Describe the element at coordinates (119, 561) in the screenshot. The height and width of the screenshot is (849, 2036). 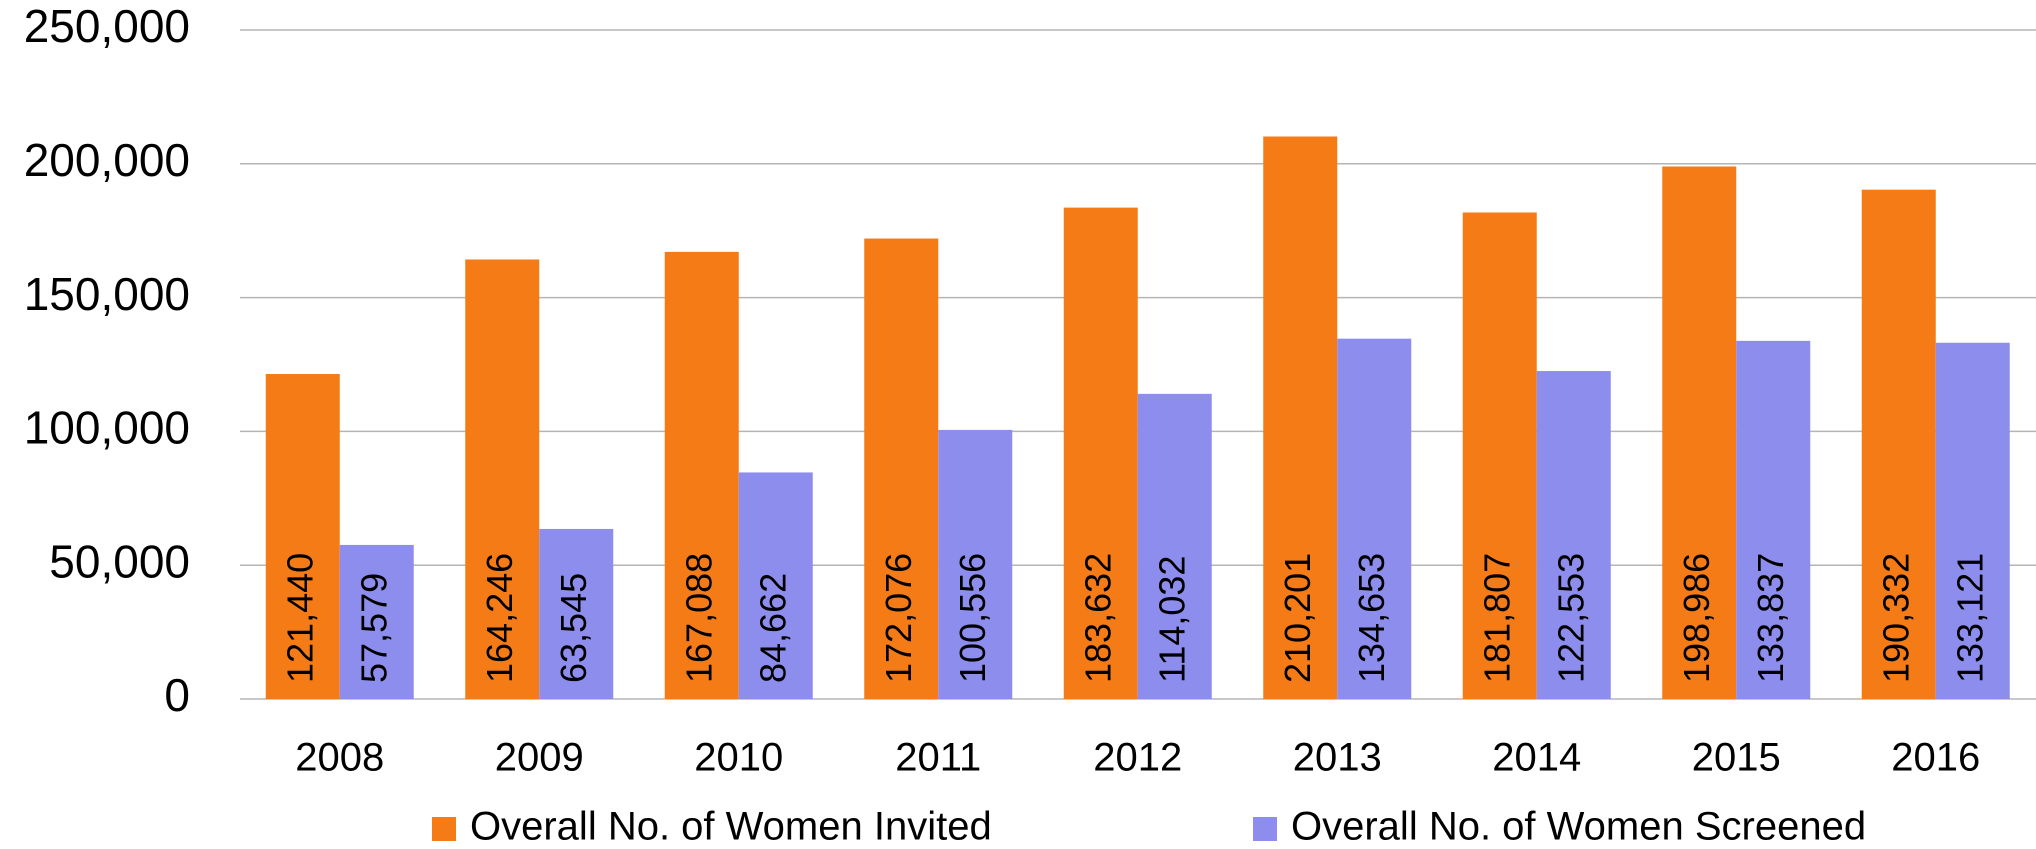
I see `y-tick-label: 50,000` at that location.